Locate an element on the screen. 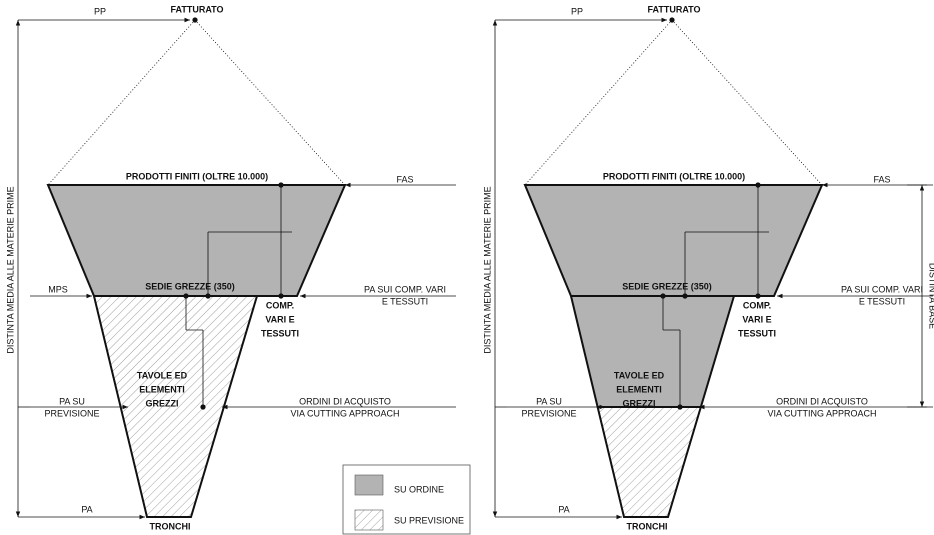  order-area is located at coordinates (652, 351).